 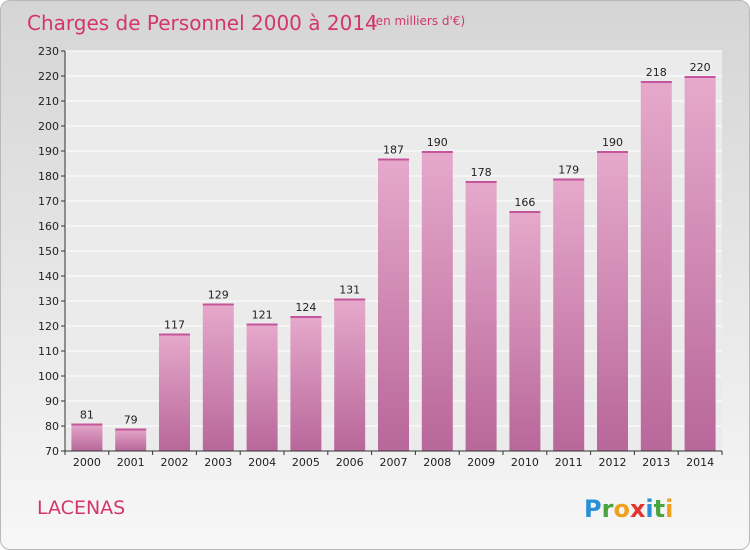 What do you see at coordinates (175, 462) in the screenshot?
I see `x-tick-label: 2002` at bounding box center [175, 462].